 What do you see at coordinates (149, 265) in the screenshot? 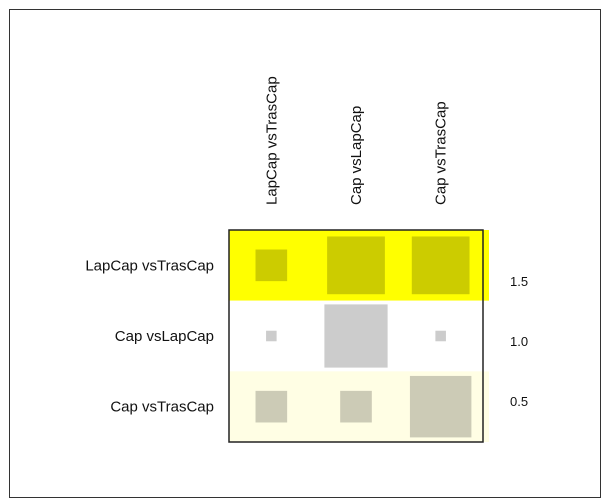
I see `row-label: LapCap vsTrasCap` at bounding box center [149, 265].